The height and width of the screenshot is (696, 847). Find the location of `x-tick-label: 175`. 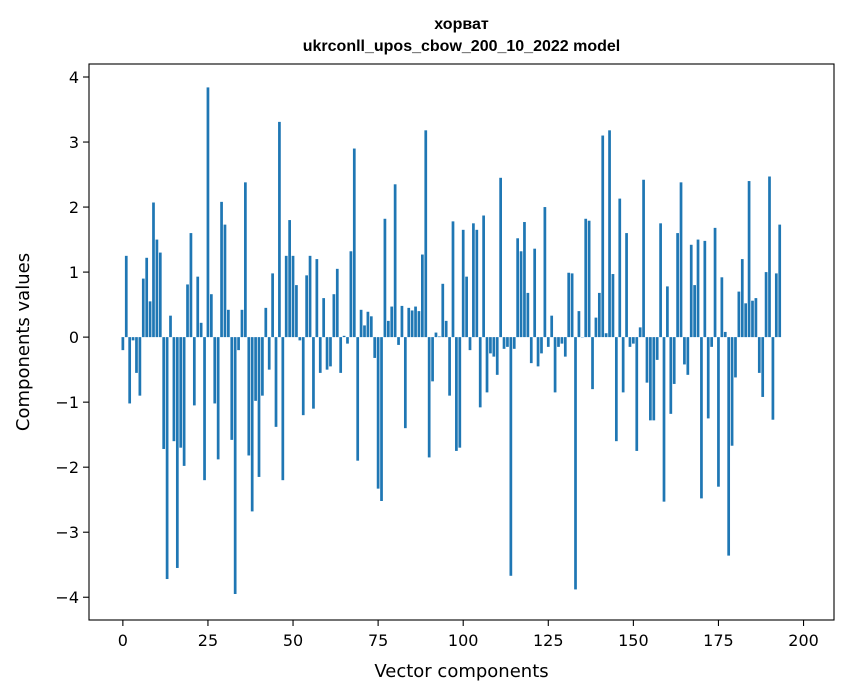

x-tick-label: 175 is located at coordinates (718, 640).